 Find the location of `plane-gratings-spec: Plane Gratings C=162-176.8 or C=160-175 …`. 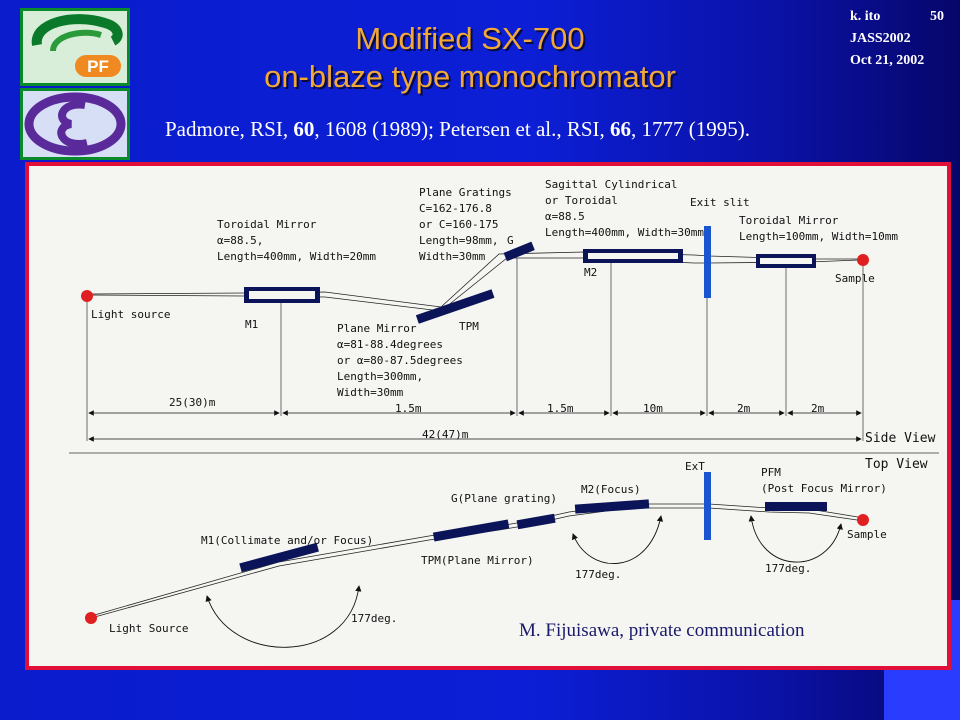

plane-gratings-spec: Plane Gratings C=162-176.8 or C=160-175 … is located at coordinates (468, 224).